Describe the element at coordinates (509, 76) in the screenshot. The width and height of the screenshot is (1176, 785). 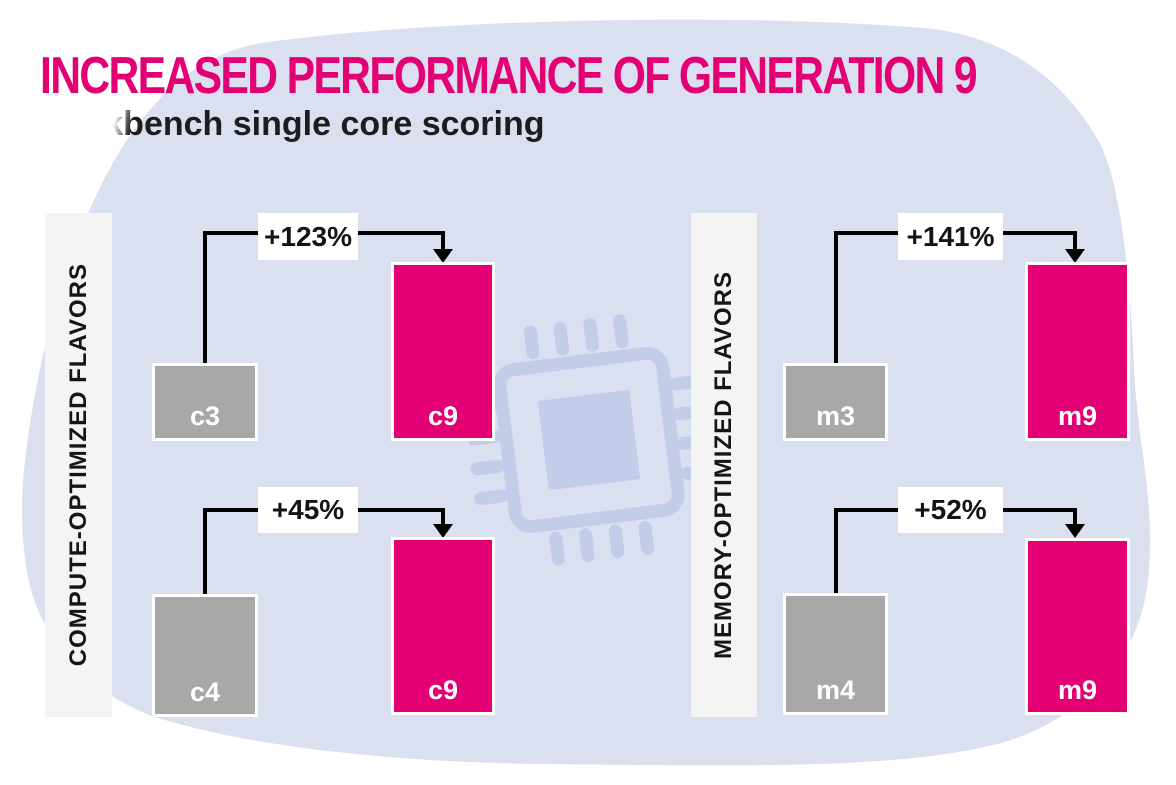
I see `page-title: INCREASED PERFORMANCE OF GENERATION 9` at that location.